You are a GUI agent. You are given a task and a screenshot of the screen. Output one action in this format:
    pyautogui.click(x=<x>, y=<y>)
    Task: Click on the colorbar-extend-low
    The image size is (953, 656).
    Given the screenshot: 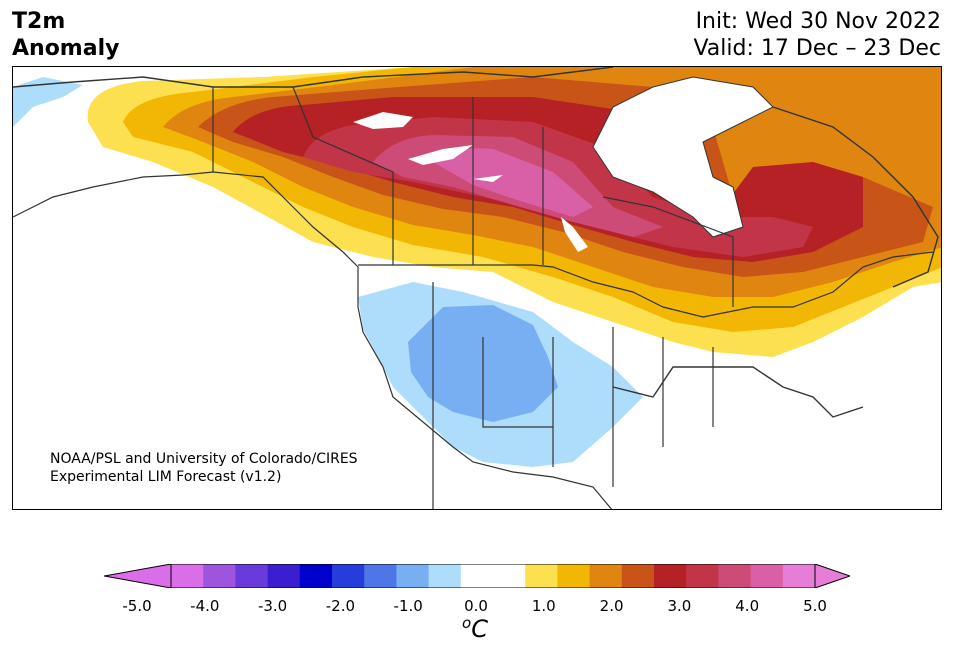 What is the action you would take?
    pyautogui.click(x=137, y=576)
    